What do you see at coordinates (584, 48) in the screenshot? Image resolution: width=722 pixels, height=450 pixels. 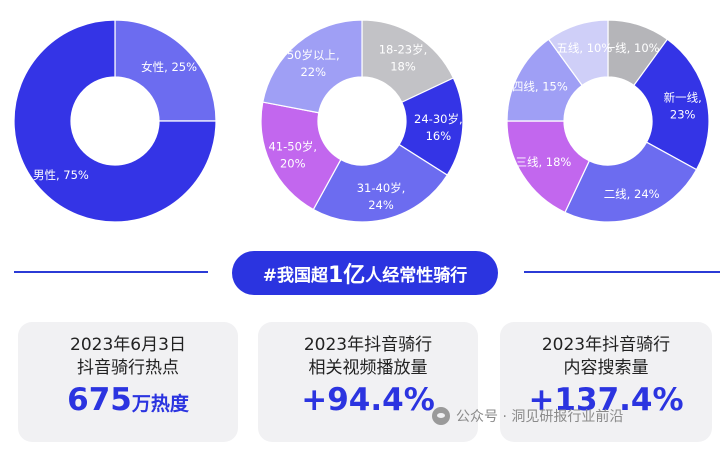 I see `city-tier-slice-label-5: 五线, 10%` at bounding box center [584, 48].